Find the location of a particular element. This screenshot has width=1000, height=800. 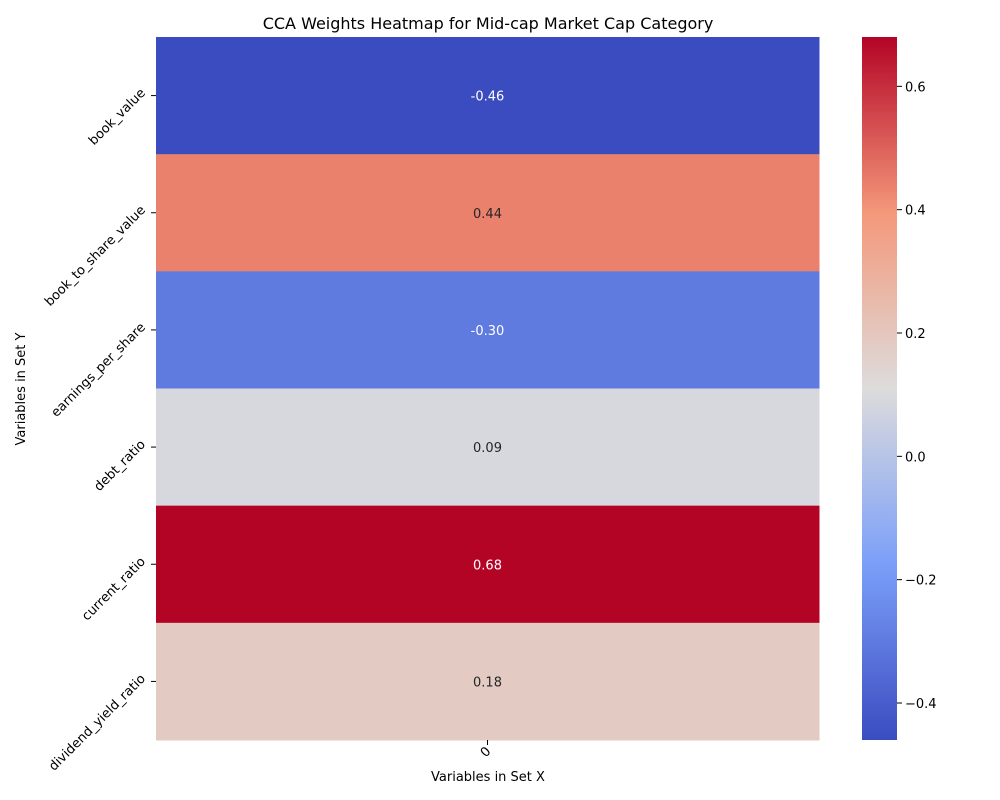

colorbar is located at coordinates (879, 388).